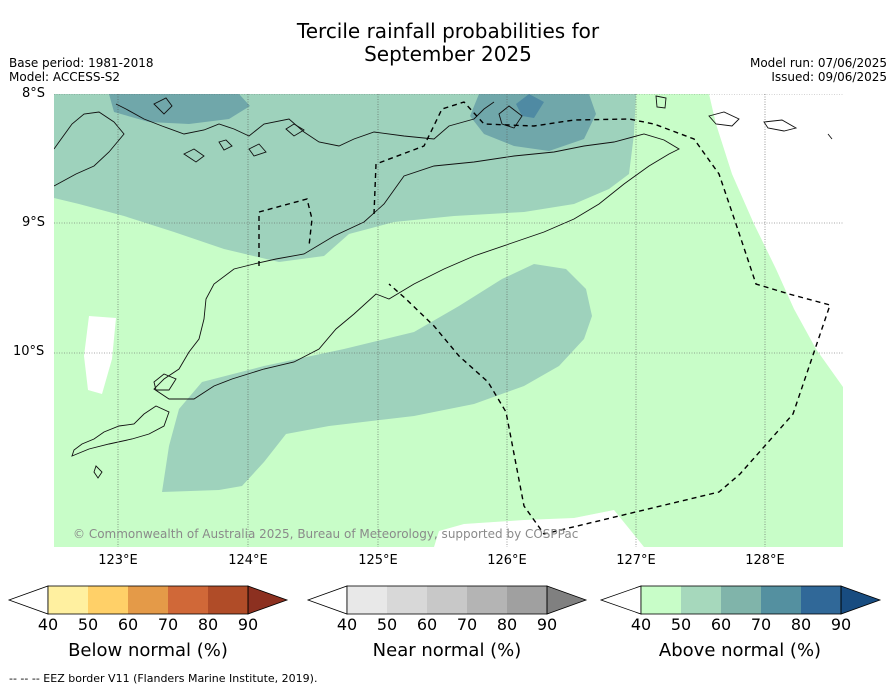 Image resolution: width=896 pixels, height=690 pixels. I want to click on issued-date: Issued: 09/06/2025, so click(829, 77).